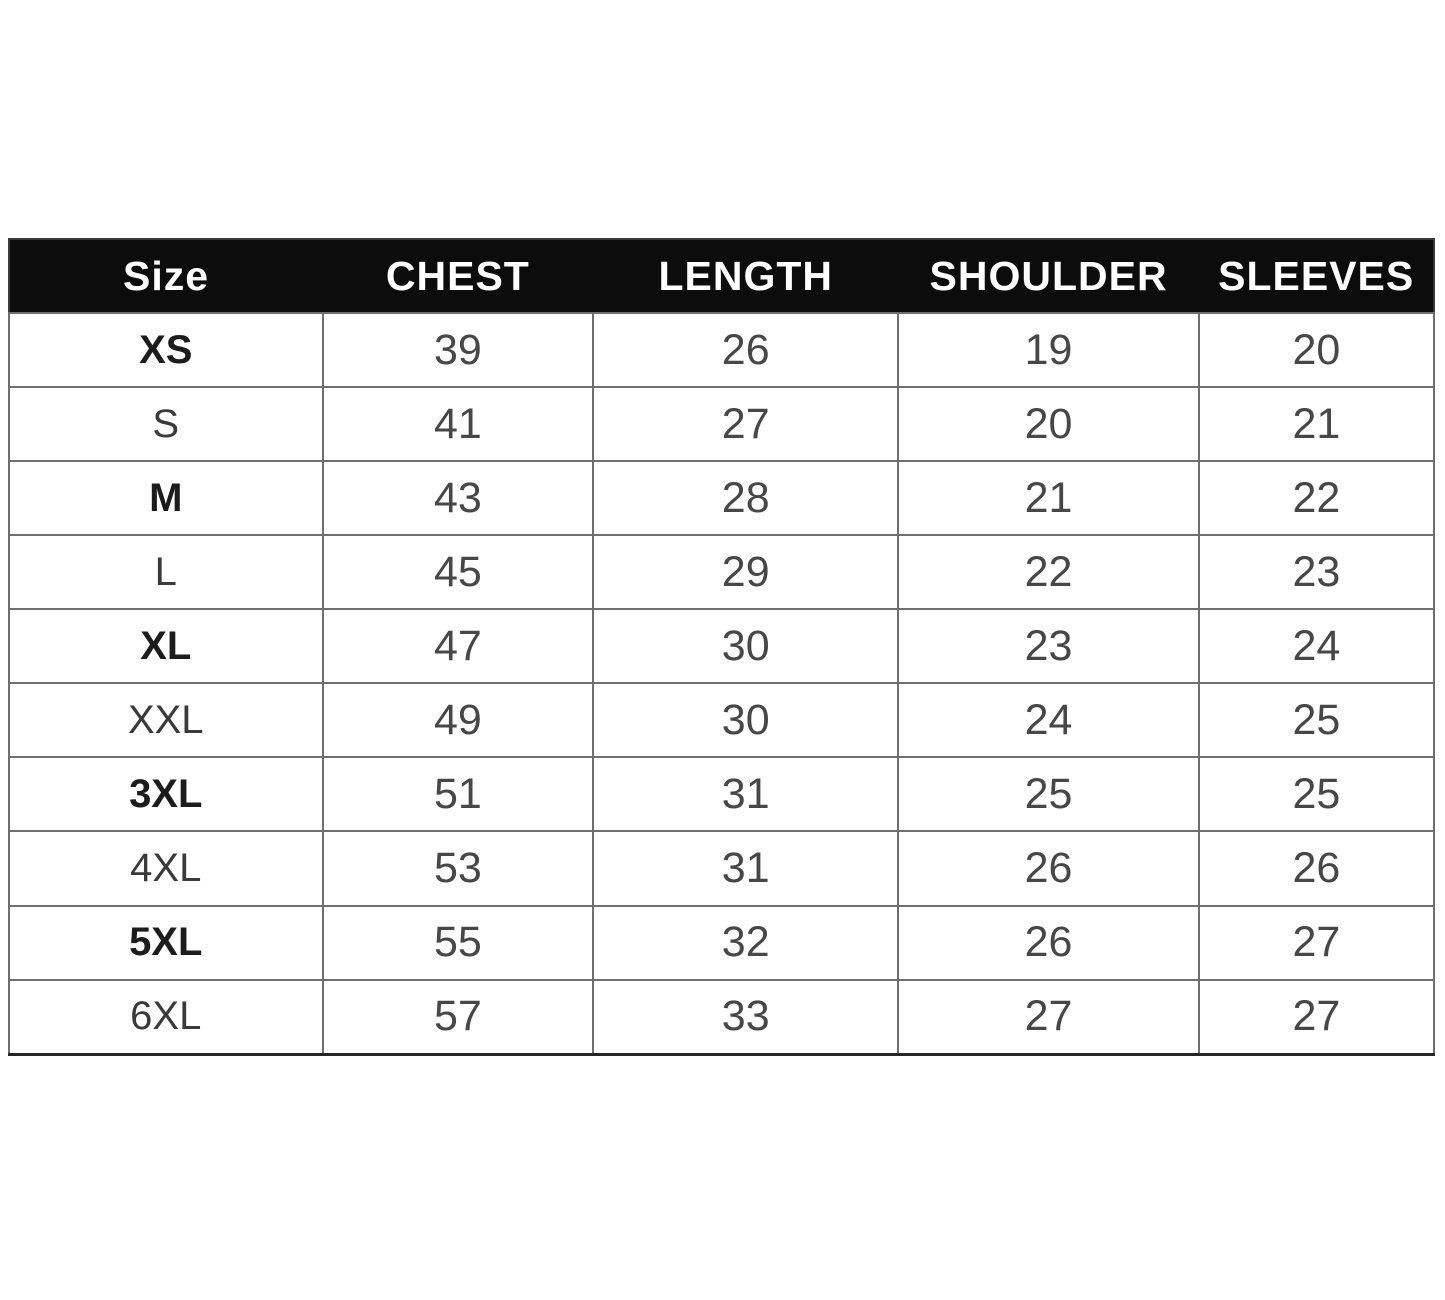 The image size is (1445, 1300). I want to click on length-value: 26, so click(746, 350).